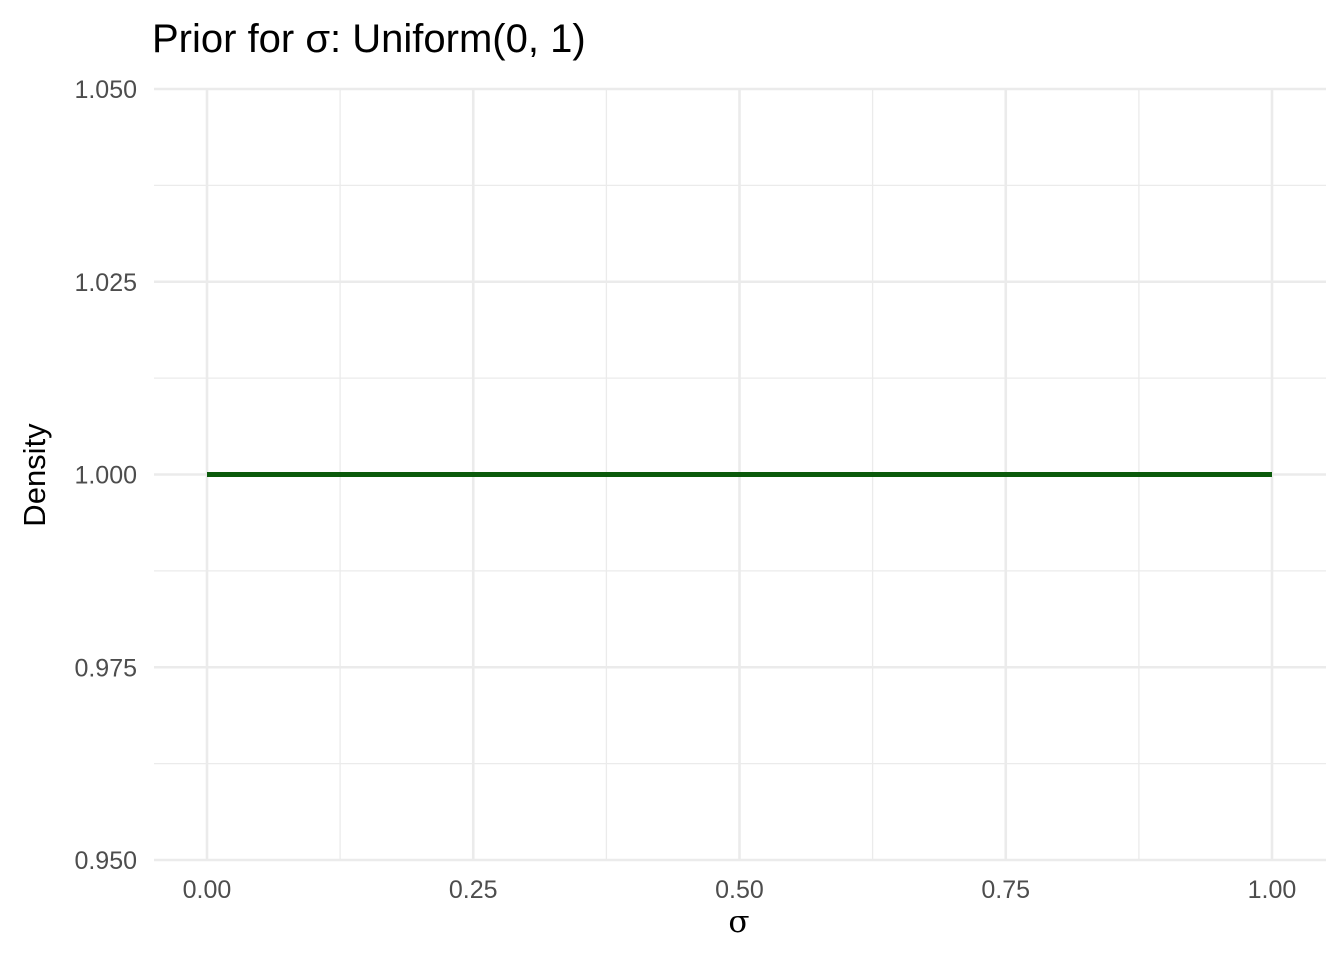 The width and height of the screenshot is (1344, 960). I want to click on x-tick-label: 0.00, so click(207, 890).